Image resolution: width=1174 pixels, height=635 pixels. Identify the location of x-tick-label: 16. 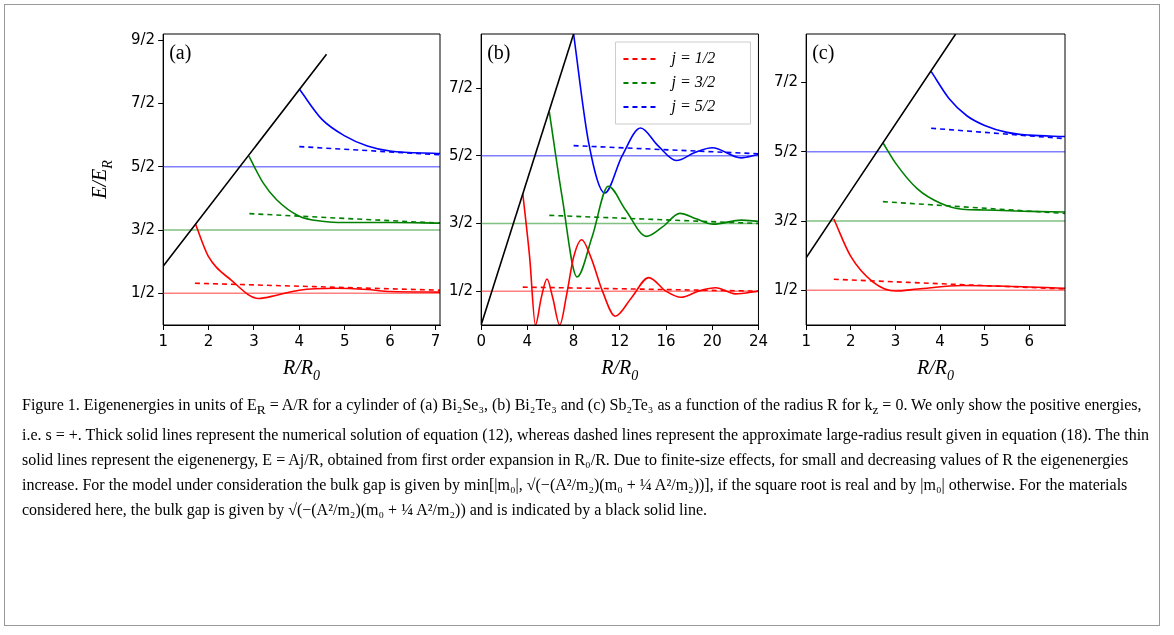
(666, 340).